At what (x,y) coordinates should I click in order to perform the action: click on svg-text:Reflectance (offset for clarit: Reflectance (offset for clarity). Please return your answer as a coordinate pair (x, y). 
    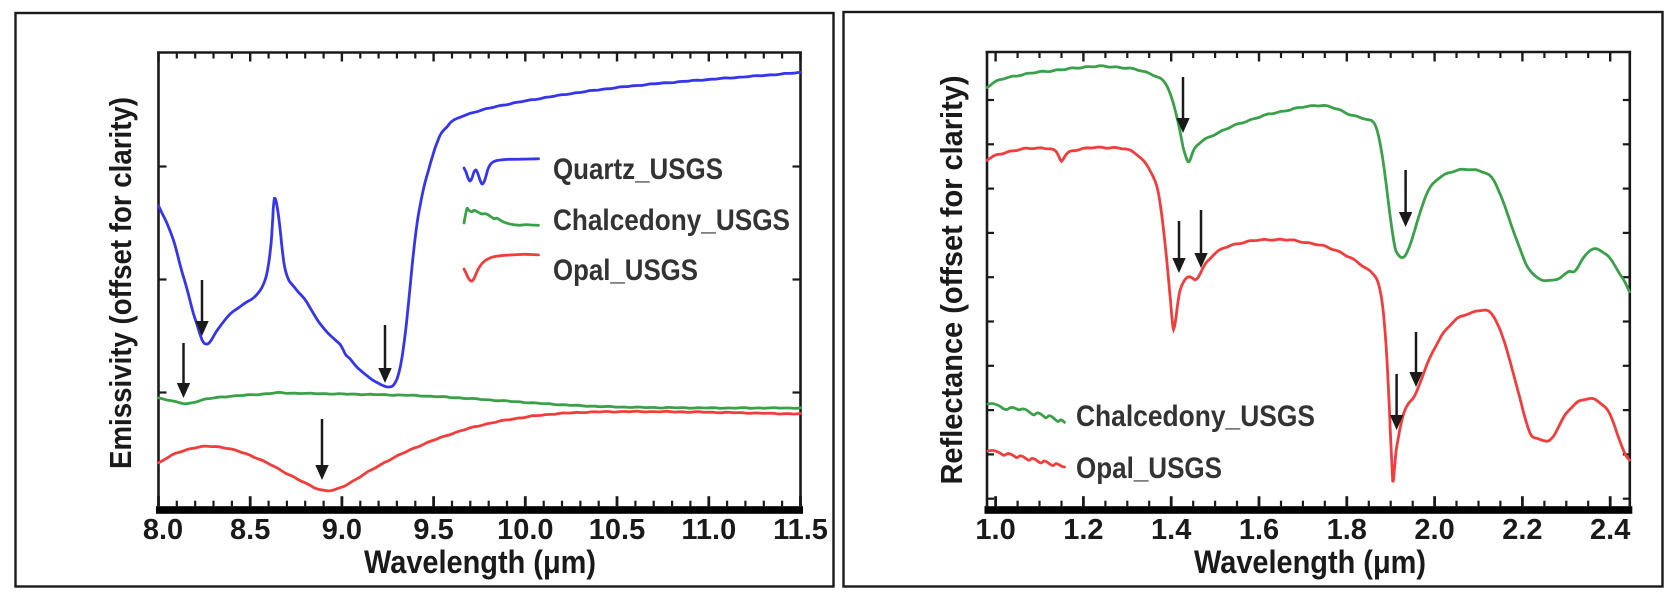
    Looking at the image, I should click on (952, 280).